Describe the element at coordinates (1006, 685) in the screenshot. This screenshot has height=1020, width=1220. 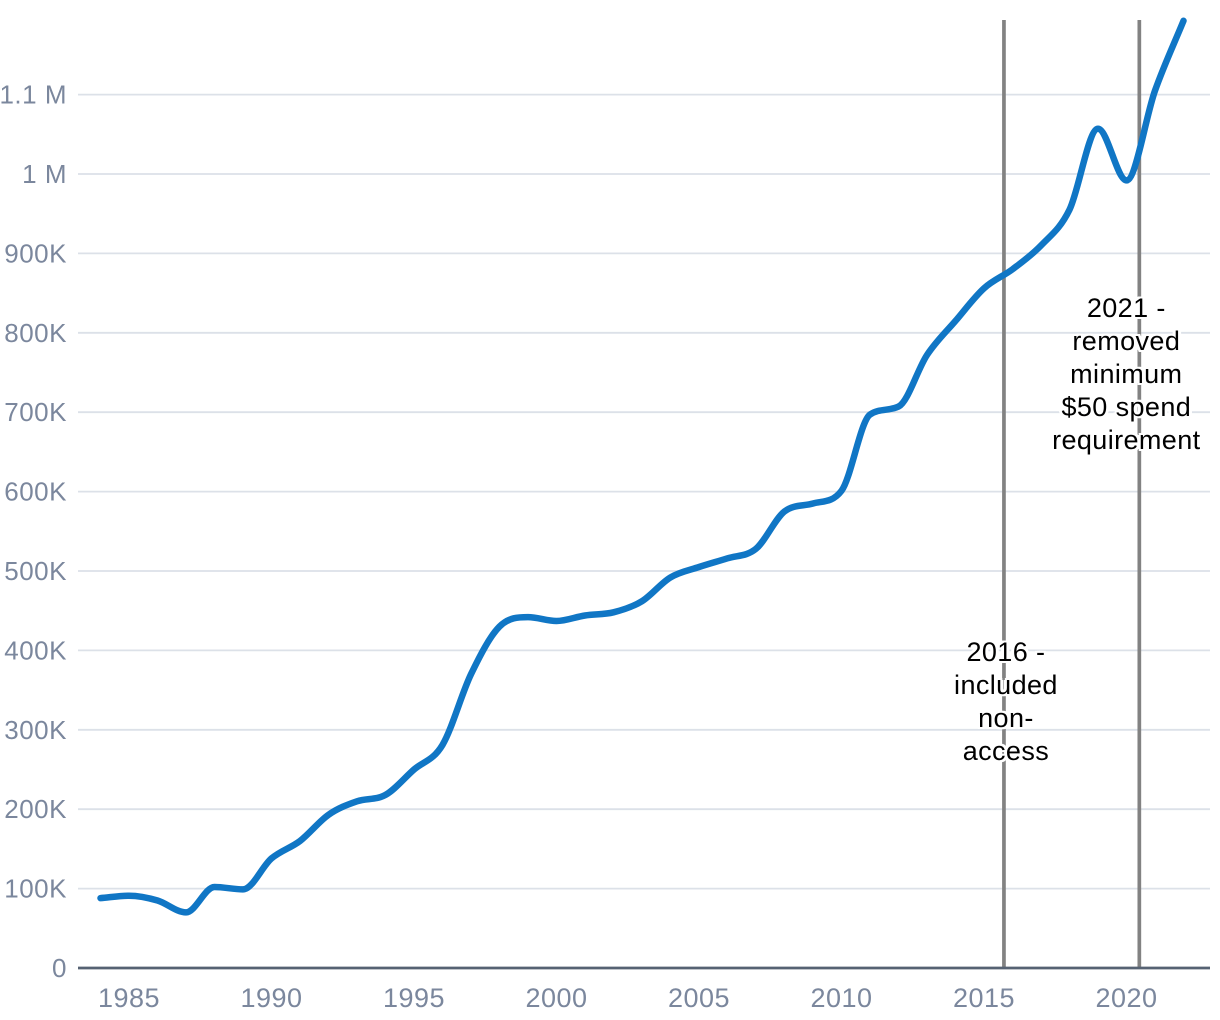
I see `annotation-2016-line-2: included` at that location.